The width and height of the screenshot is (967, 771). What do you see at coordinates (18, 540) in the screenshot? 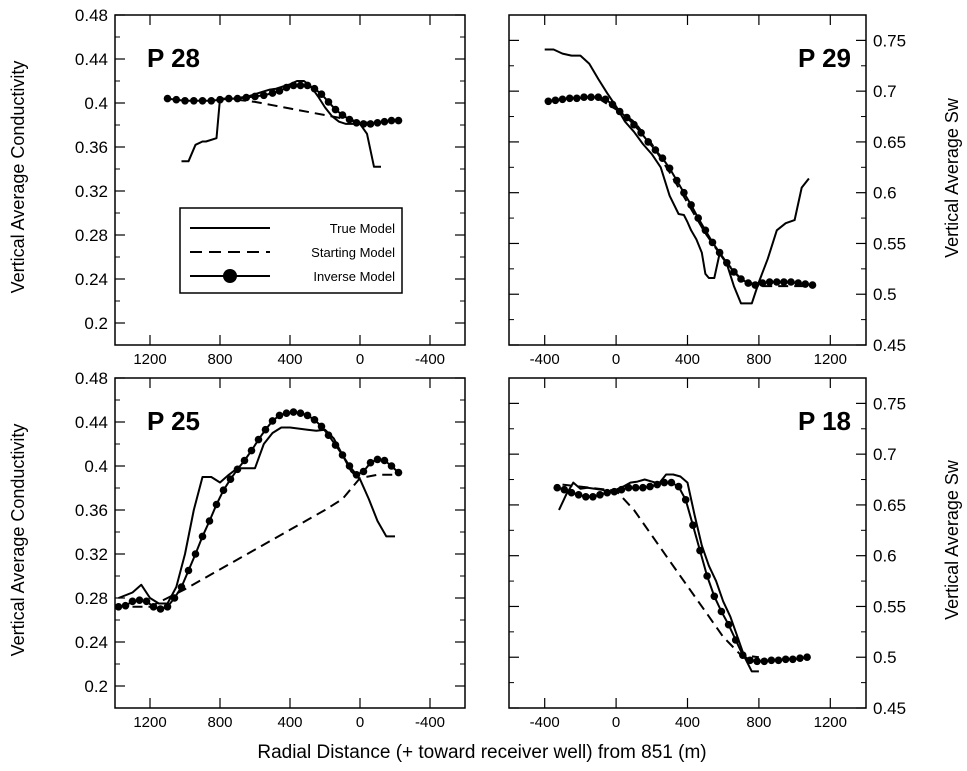
I see `y-axis-label-bottom-left: Vertical Average Conductivity` at bounding box center [18, 540].